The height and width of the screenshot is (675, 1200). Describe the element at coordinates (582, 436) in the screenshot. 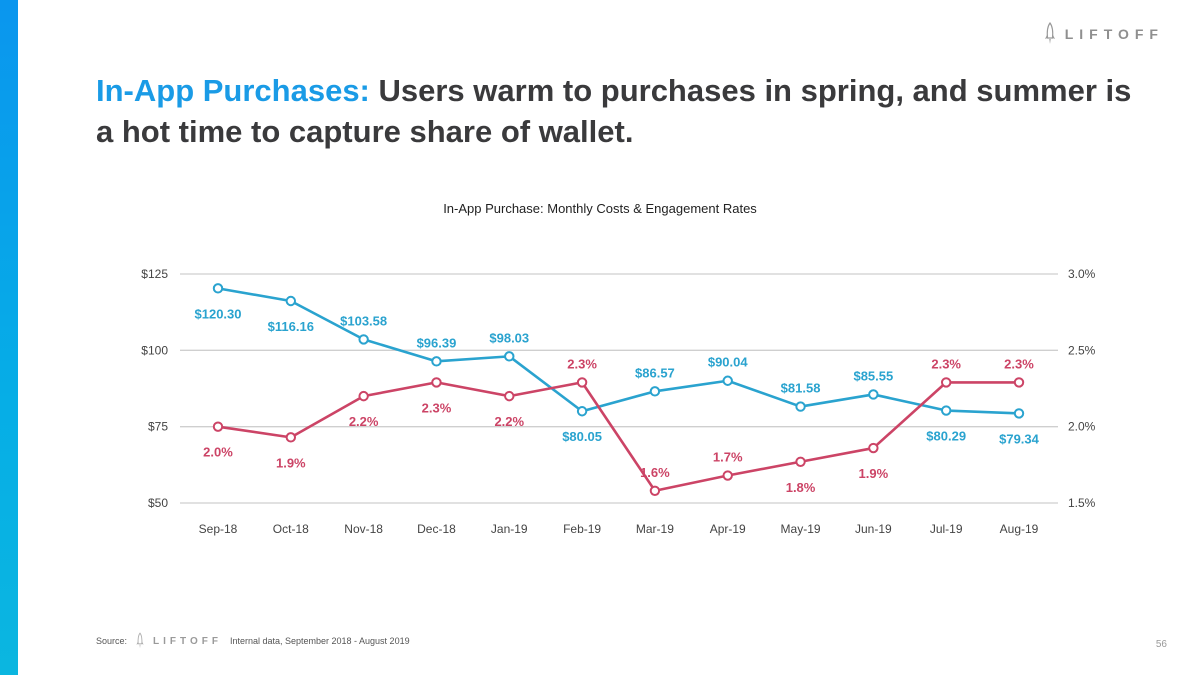

I see `monthly-cost-data-label: $80.05` at that location.